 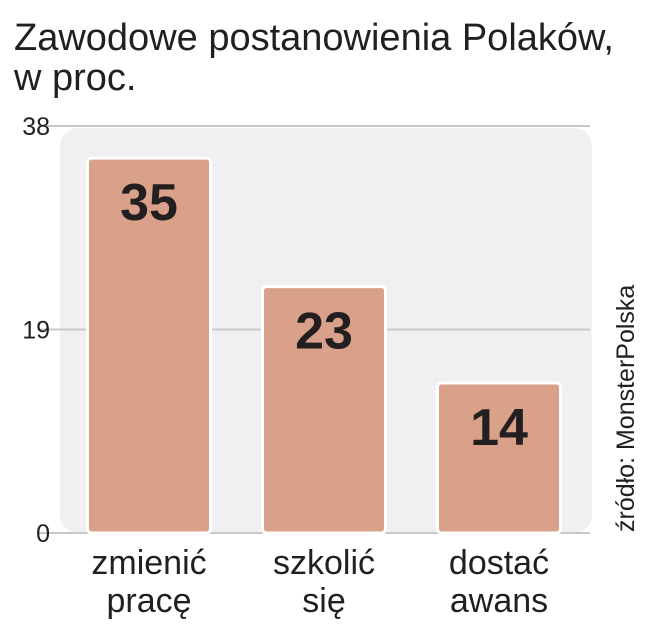 What do you see at coordinates (75, 78) in the screenshot?
I see `subtitle-line: w proc.` at bounding box center [75, 78].